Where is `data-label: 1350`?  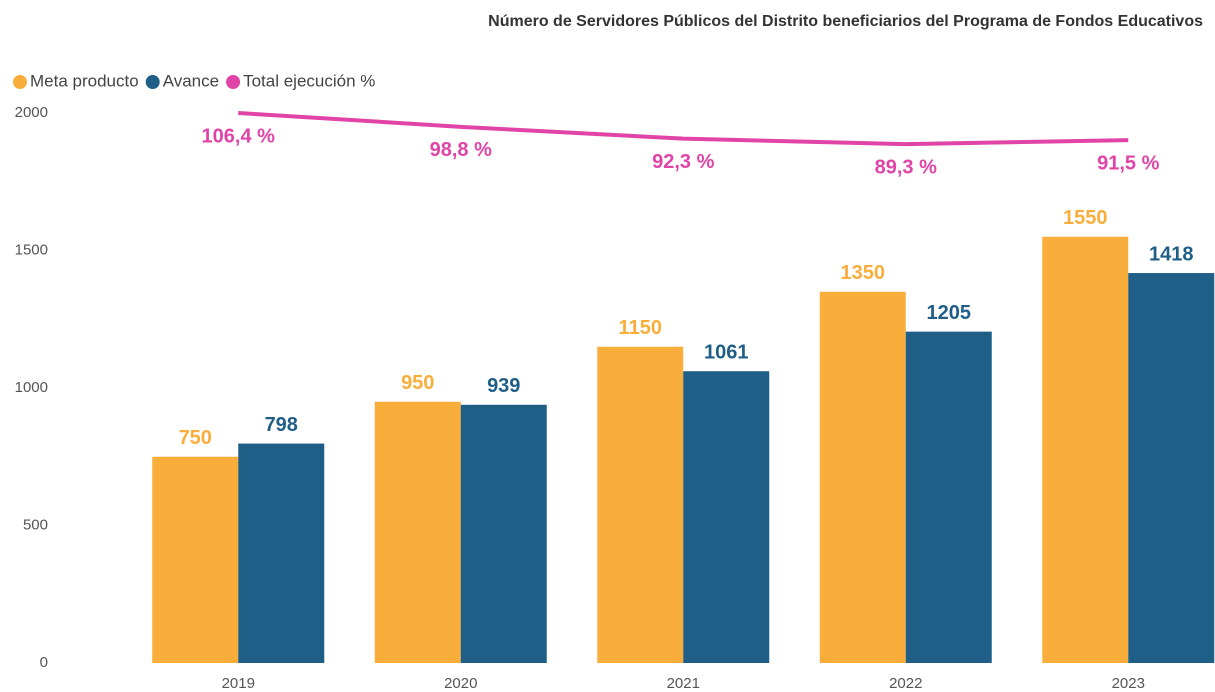
data-label: 1350 is located at coordinates (863, 273).